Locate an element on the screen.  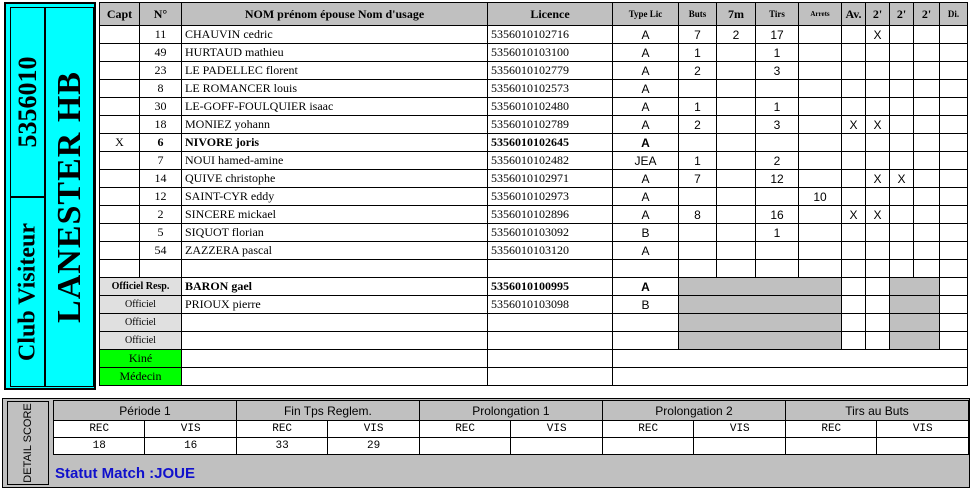
official-av-cell is located at coordinates (853, 304).